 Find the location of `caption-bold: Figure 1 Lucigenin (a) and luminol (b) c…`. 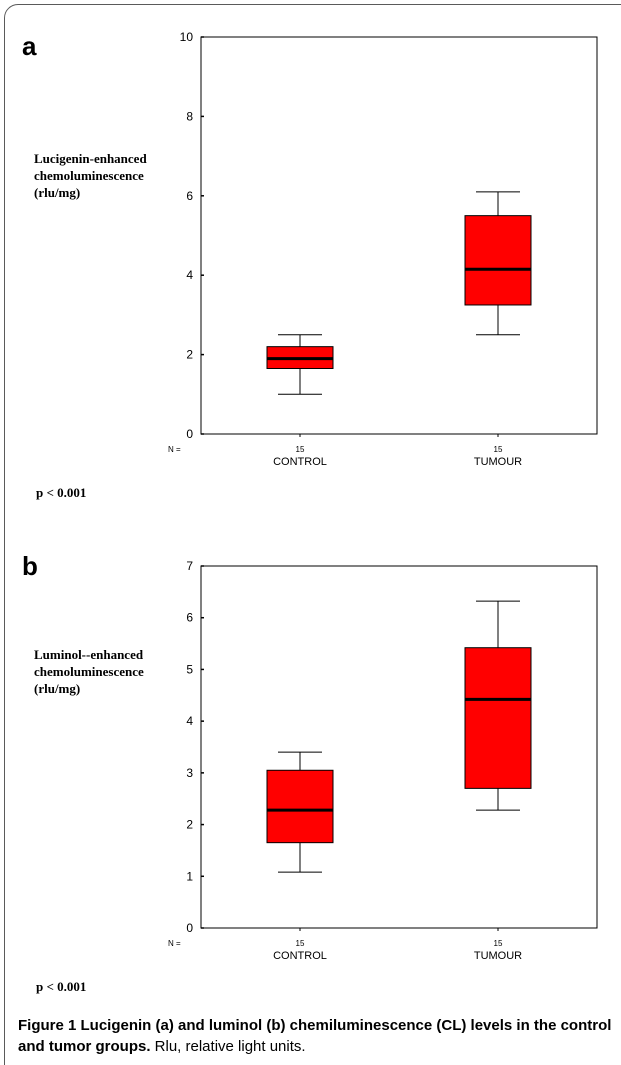

caption-bold: Figure 1 Lucigenin (a) and luminol (b) c… is located at coordinates (315, 1036).